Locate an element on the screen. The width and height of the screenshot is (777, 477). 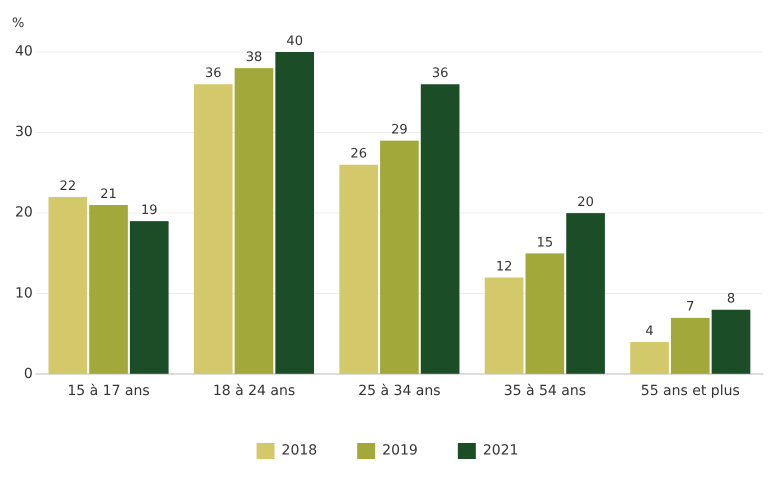
data-label: 26 is located at coordinates (358, 154).